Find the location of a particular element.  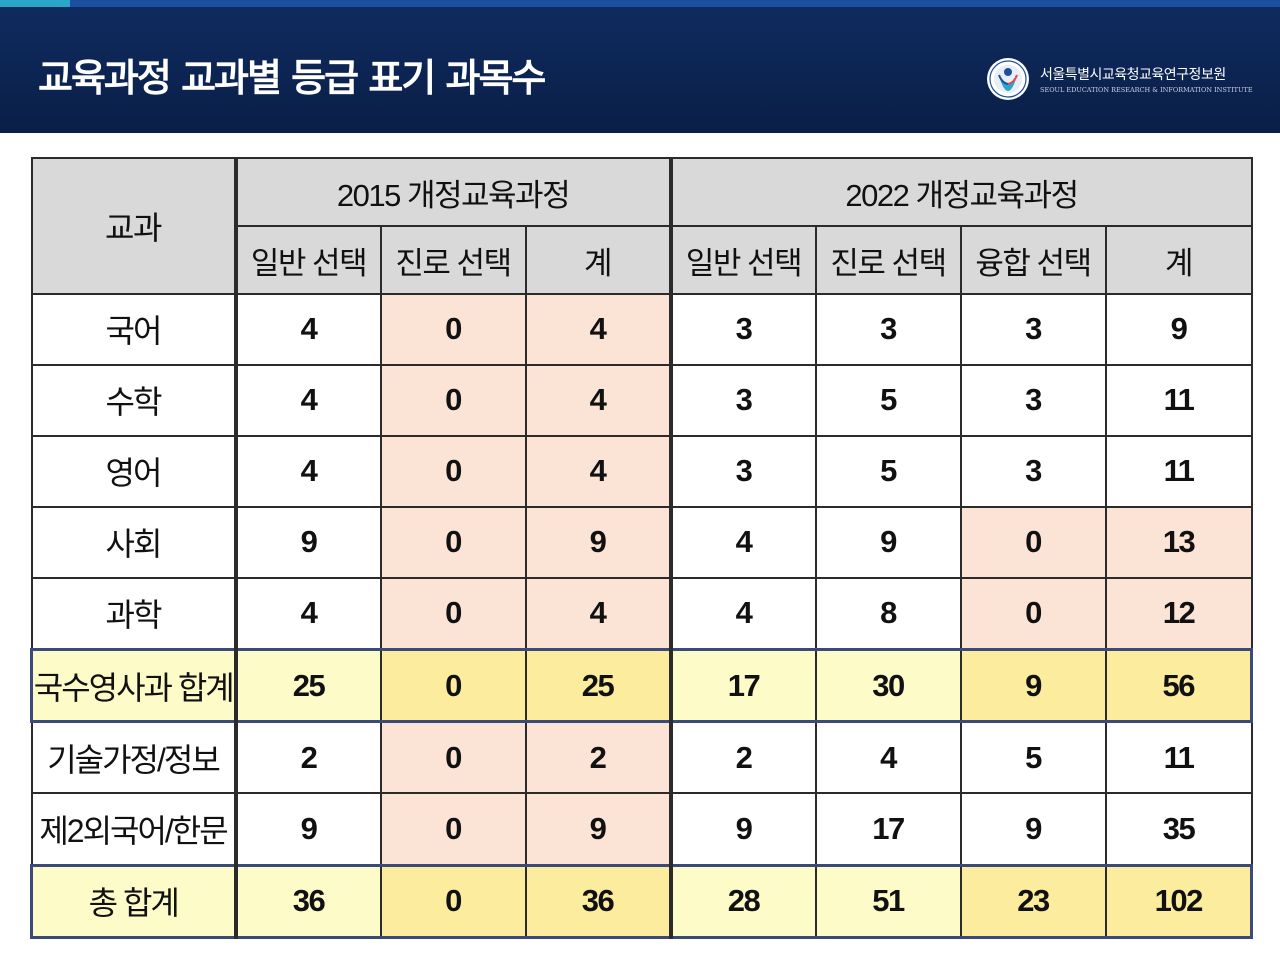

table-row: 과학 4 0 4 4 8 0 12 is located at coordinates (641, 613).